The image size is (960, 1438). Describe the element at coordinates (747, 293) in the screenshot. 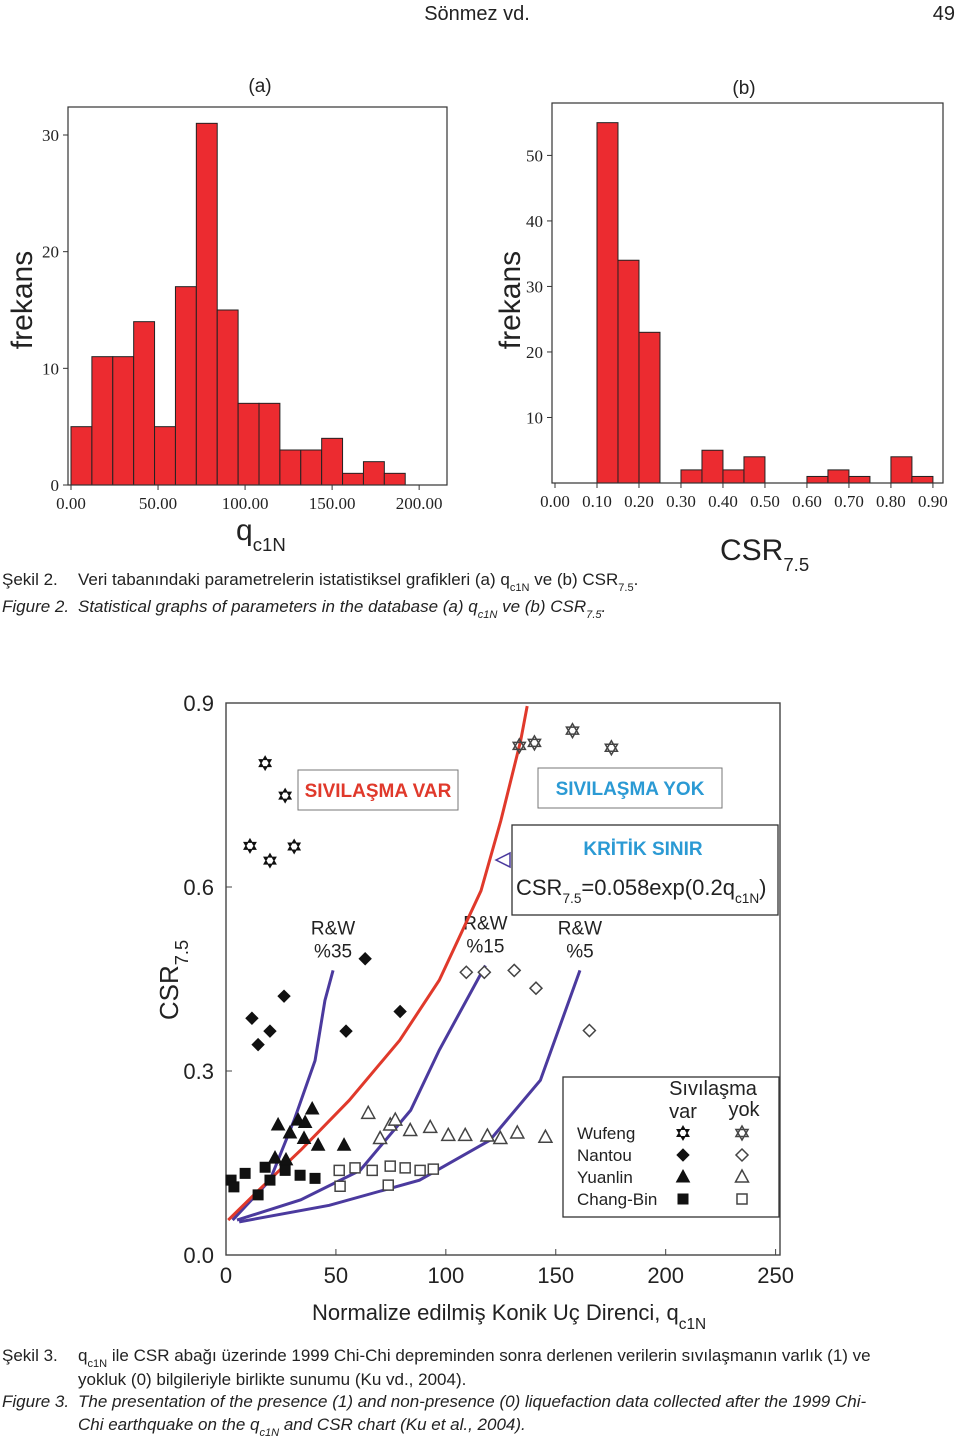

I see `plot-frame` at that location.